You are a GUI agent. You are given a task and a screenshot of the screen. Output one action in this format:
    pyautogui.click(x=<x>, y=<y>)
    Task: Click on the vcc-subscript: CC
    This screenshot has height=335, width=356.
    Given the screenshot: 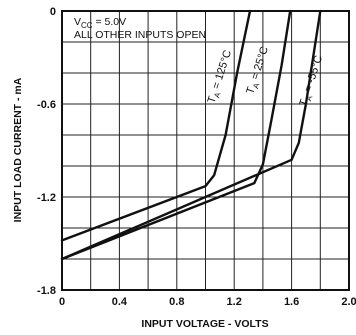 What is the action you would take?
    pyautogui.click(x=87, y=25)
    